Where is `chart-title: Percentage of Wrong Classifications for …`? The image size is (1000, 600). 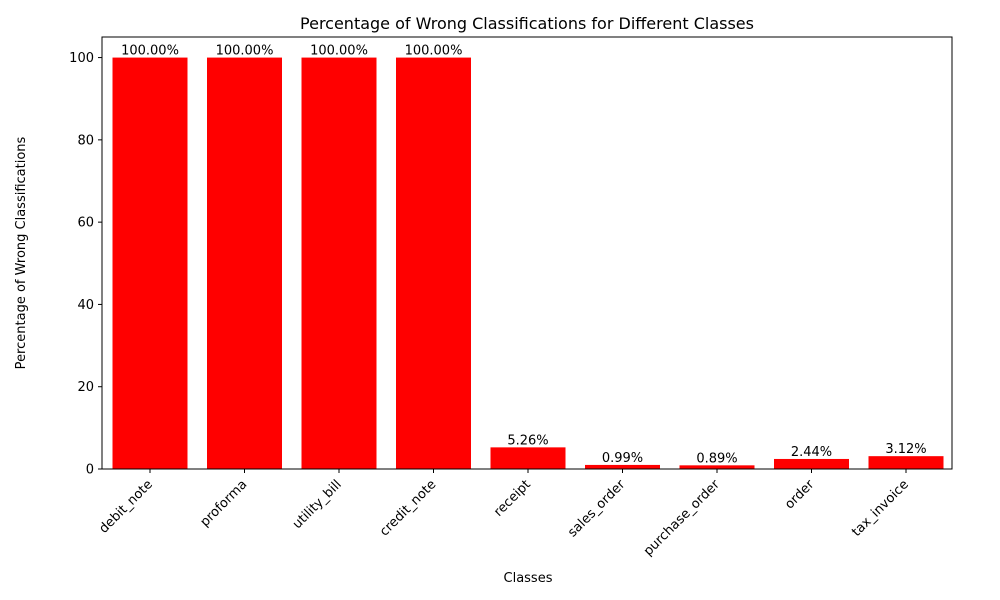
chart-title: Percentage of Wrong Classifications for … is located at coordinates (527, 23).